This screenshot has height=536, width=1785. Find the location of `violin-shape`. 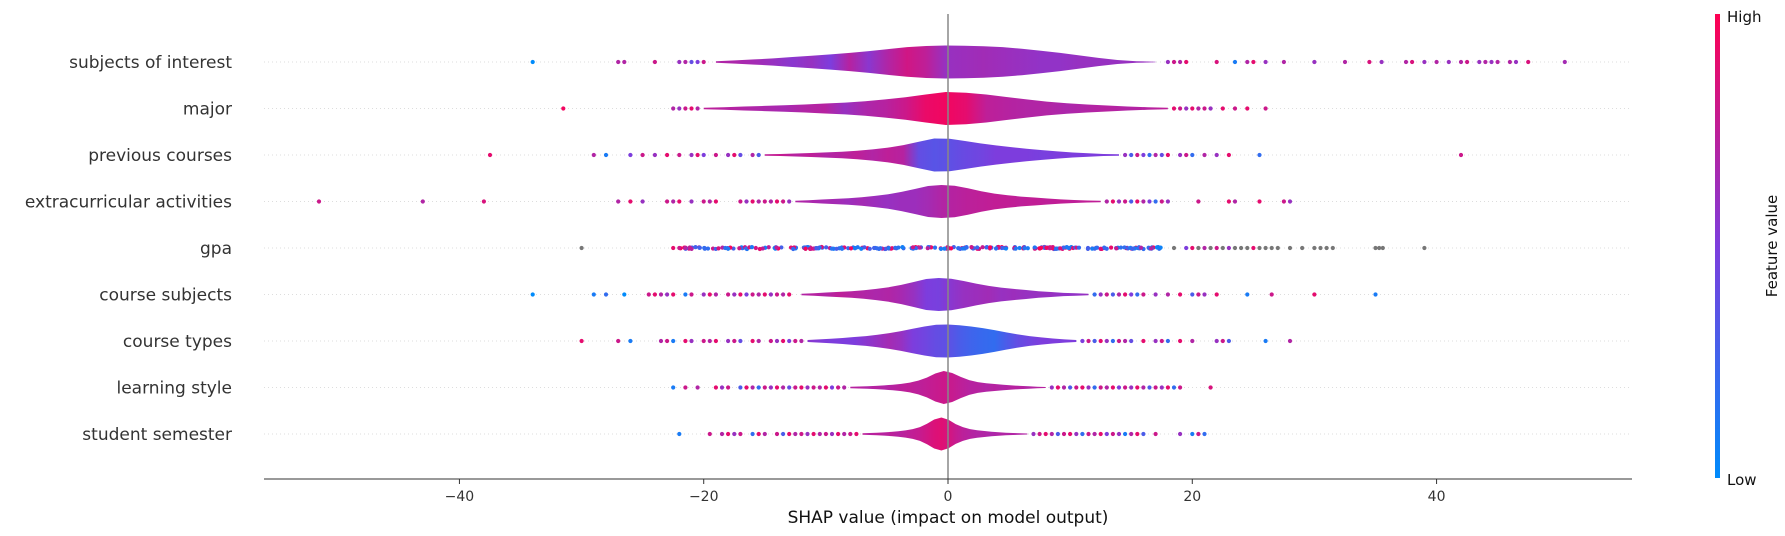

violin-shape is located at coordinates (942, 341).